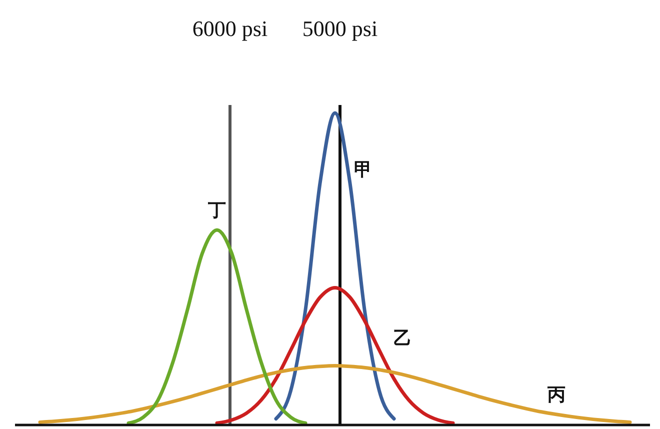  What do you see at coordinates (216, 210) in the screenshot?
I see `series-label: 丁` at bounding box center [216, 210].